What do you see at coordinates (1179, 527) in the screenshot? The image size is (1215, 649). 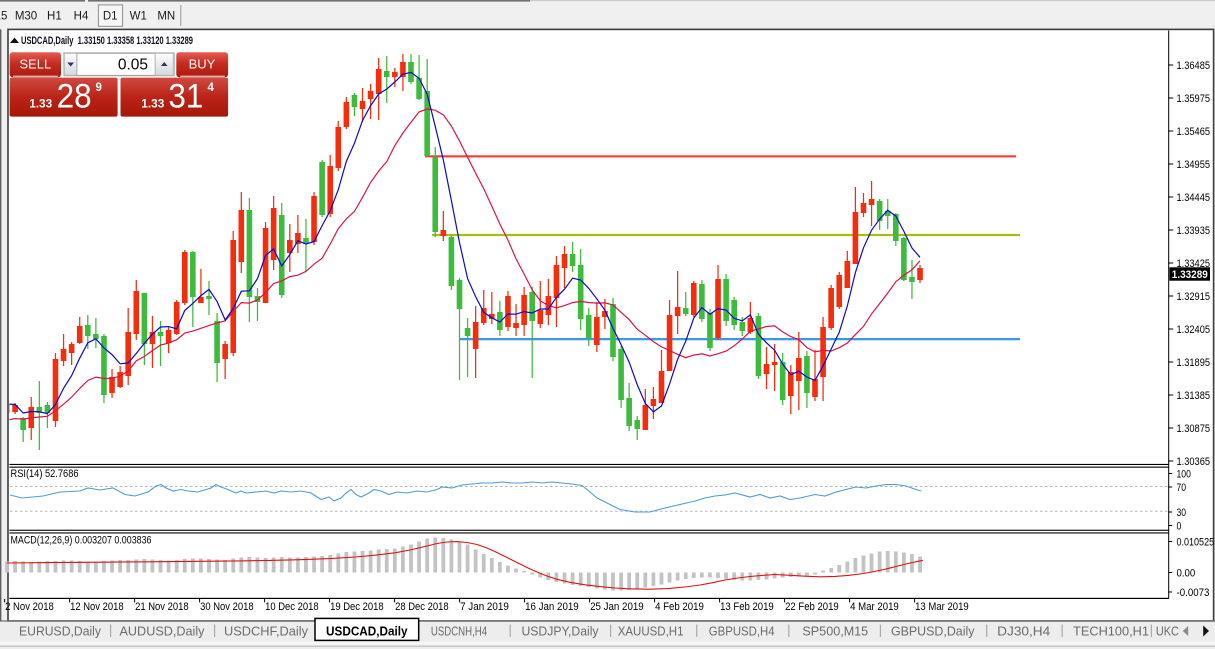 I see `svg-text: 0` at bounding box center [1179, 527].